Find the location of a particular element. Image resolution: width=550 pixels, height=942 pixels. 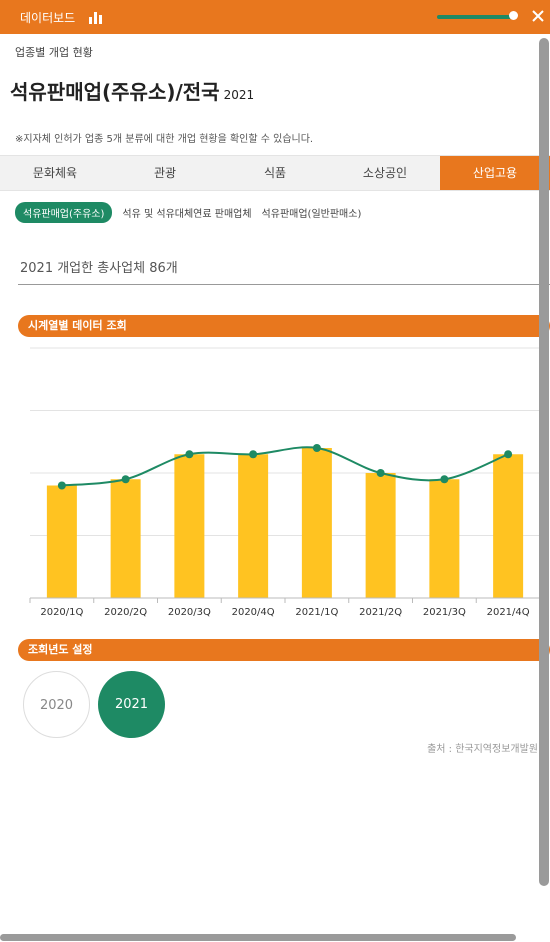

close-icon is located at coordinates (538, 16).